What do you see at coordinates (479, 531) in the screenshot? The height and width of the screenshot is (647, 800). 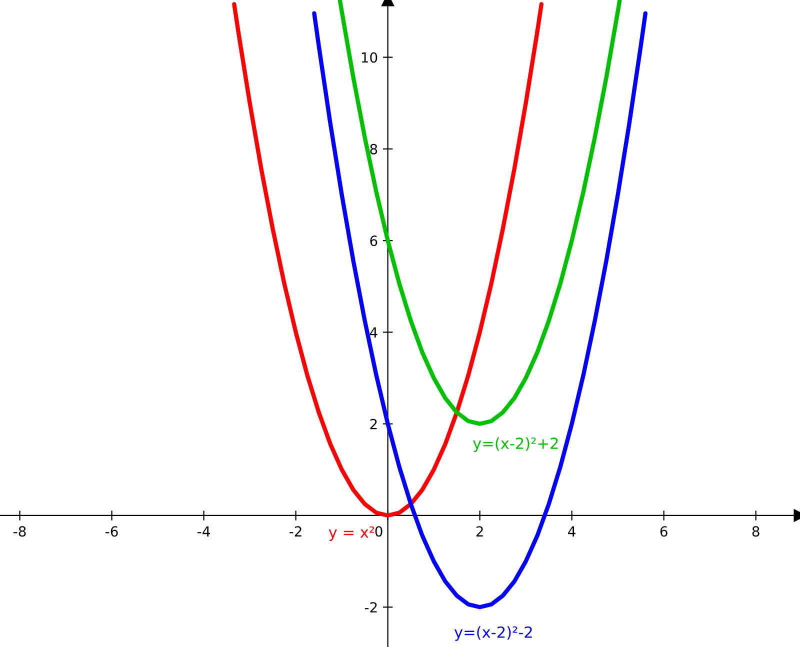 I see `x-tick-label: 2` at bounding box center [479, 531].